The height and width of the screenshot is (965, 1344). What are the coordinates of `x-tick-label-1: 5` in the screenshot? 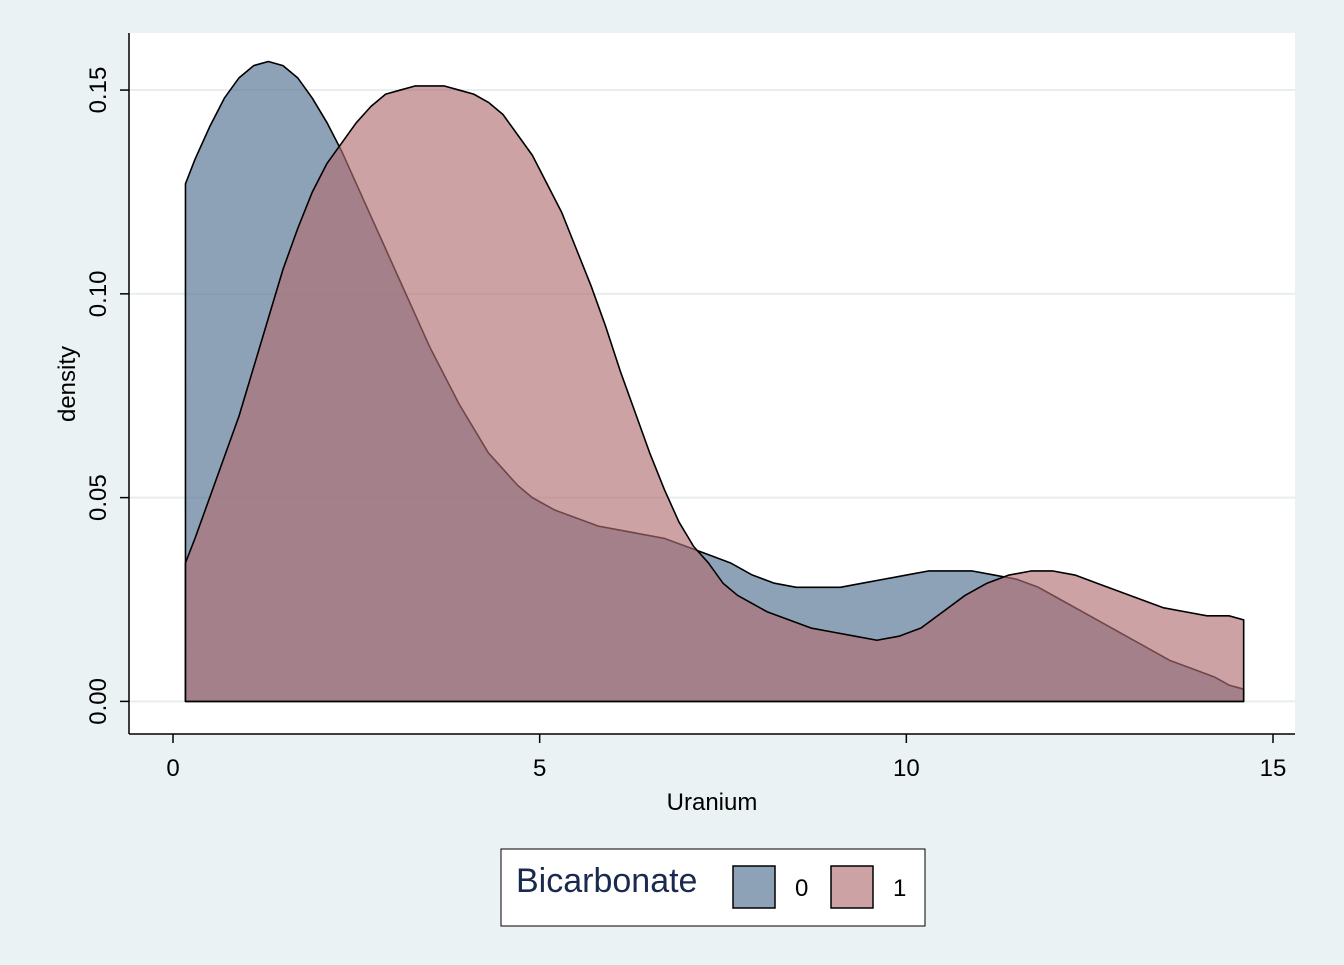 It's located at (539, 768).